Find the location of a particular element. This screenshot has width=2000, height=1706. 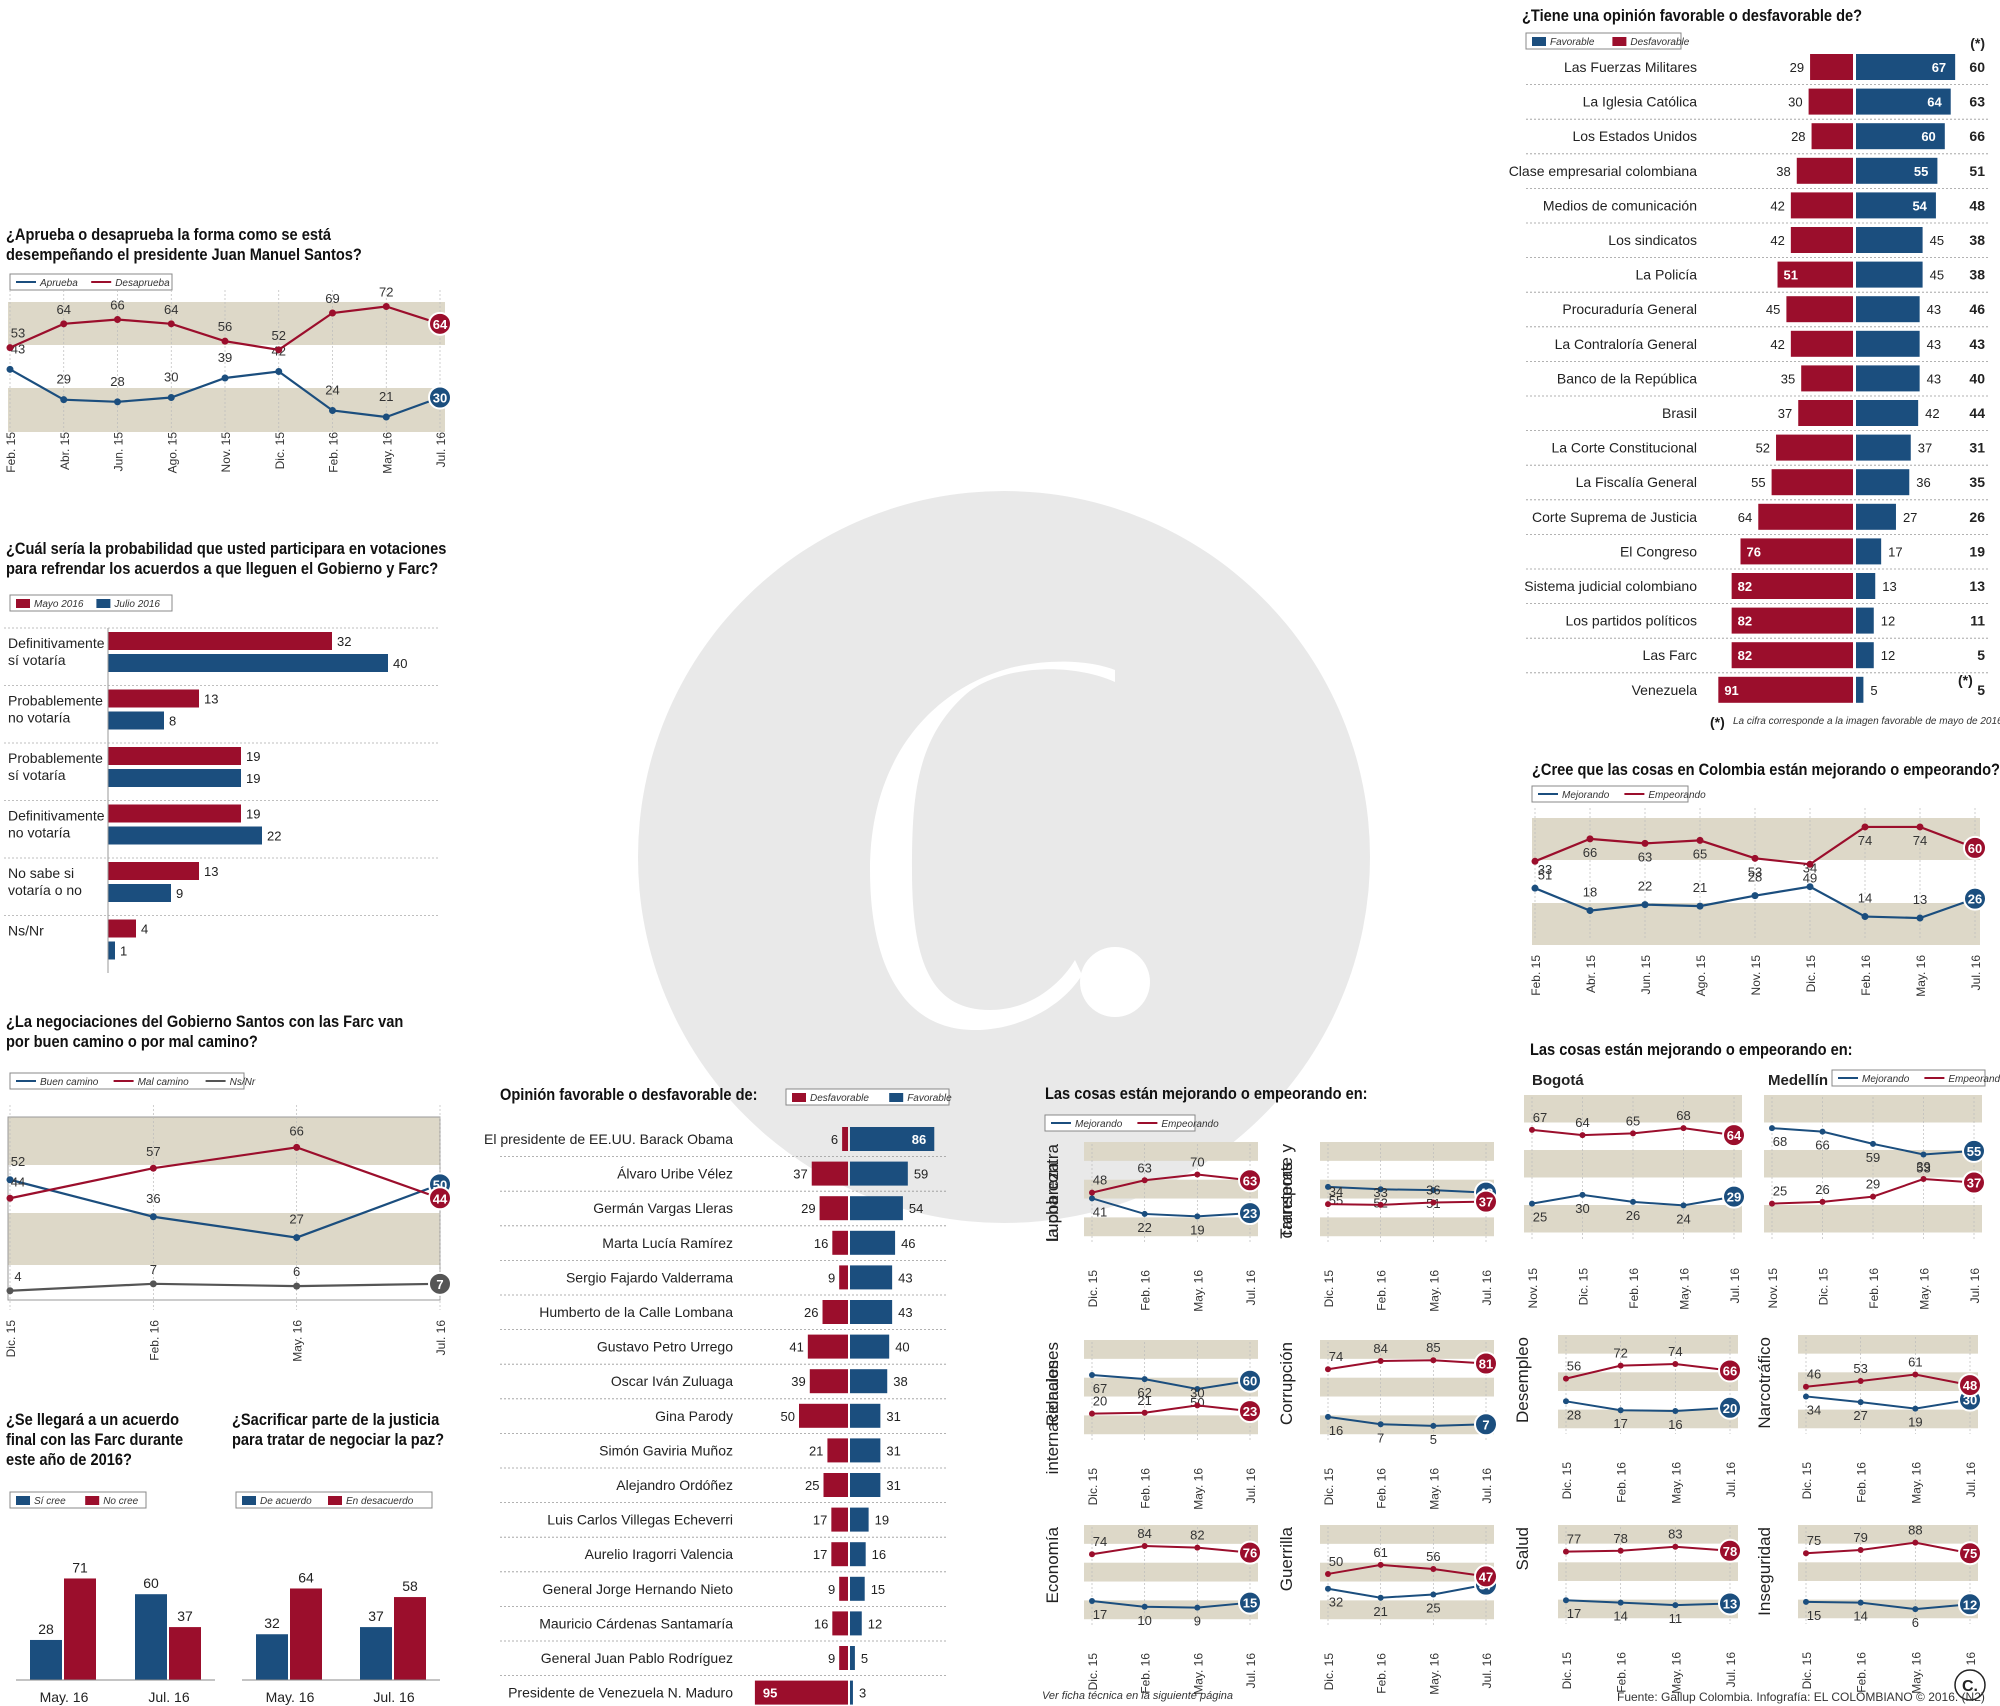

category-label: La Fiscalía General is located at coordinates (1636, 482).